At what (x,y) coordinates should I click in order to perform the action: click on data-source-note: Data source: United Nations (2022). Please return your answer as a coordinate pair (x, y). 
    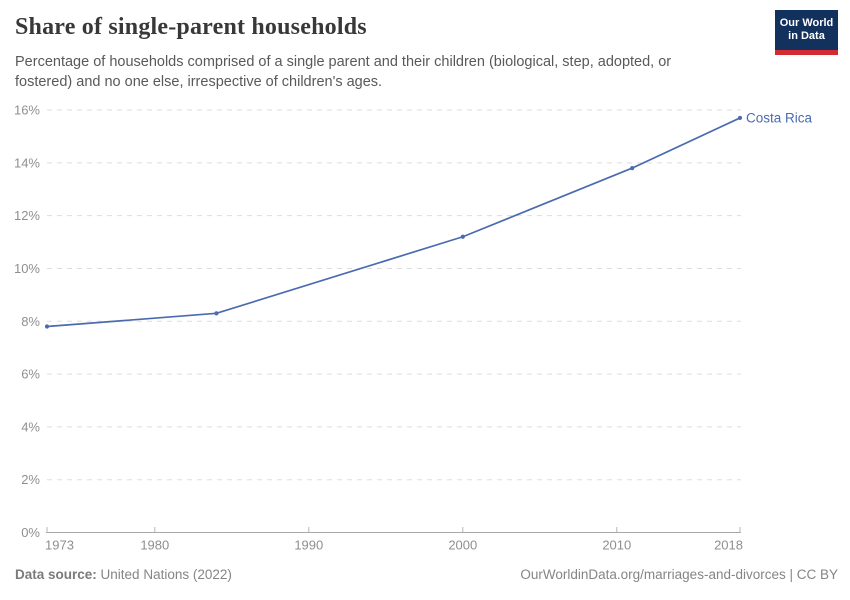
    Looking at the image, I should click on (123, 574).